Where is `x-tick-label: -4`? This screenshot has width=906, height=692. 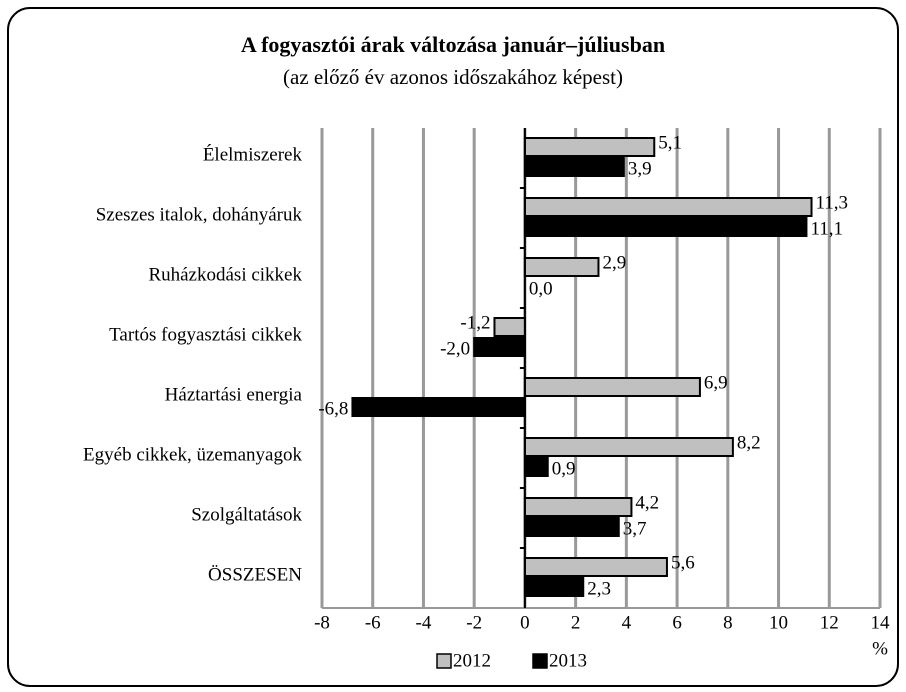 x-tick-label: -4 is located at coordinates (424, 622).